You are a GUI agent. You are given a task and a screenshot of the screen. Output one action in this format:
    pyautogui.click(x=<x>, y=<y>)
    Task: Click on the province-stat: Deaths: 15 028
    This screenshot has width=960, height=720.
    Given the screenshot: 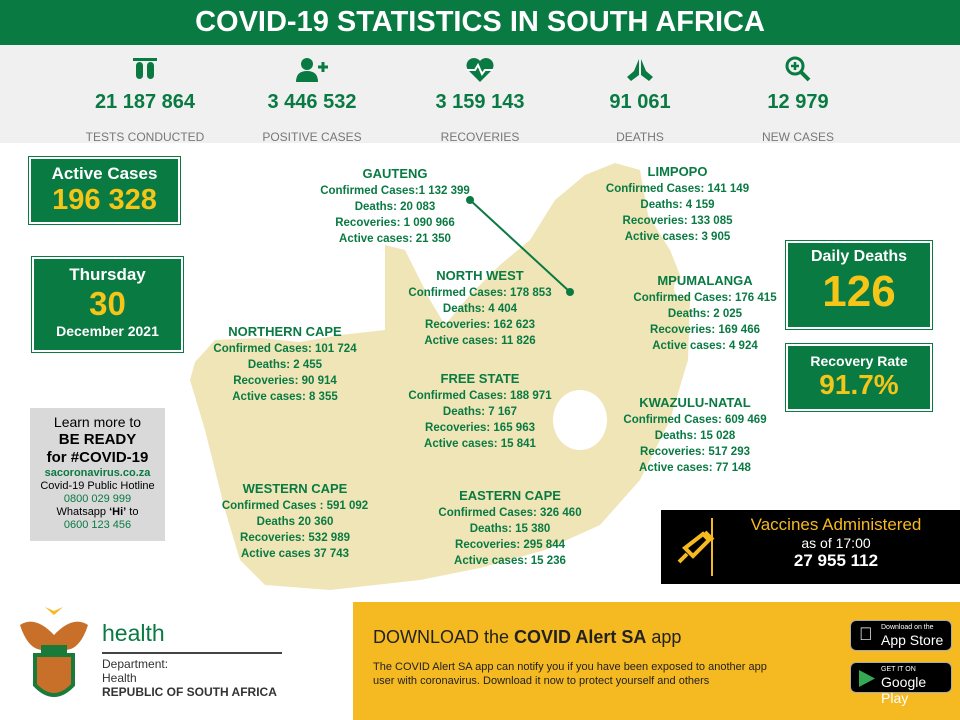 What is the action you would take?
    pyautogui.click(x=695, y=436)
    